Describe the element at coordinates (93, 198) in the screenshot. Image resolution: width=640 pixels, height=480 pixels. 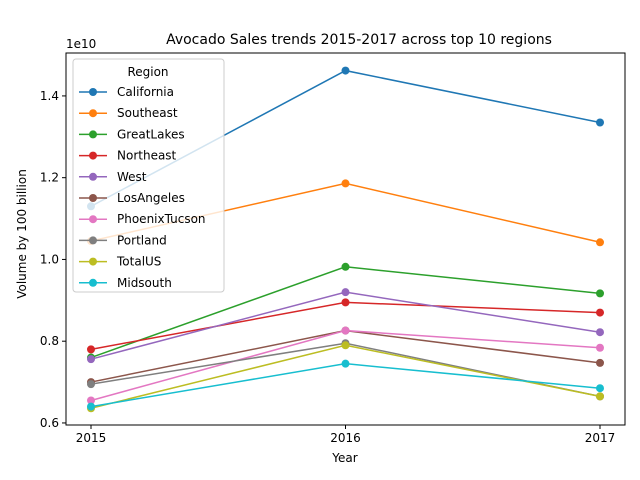
I see `legend-marker-losangeles` at that location.